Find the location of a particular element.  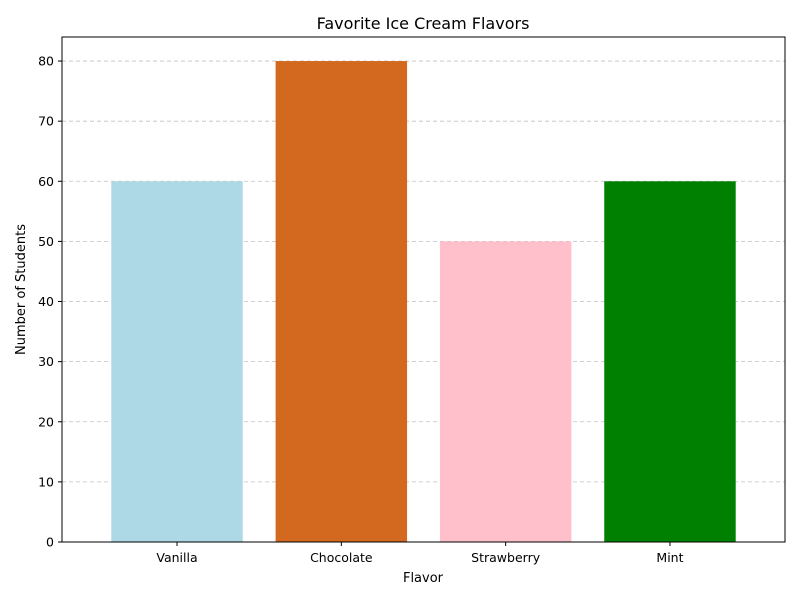

x-tick-label: Strawberry is located at coordinates (506, 557).